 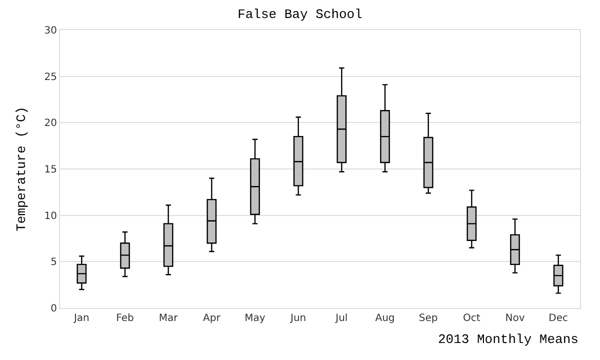 I want to click on y-tick-label: 5, so click(x=53, y=262).